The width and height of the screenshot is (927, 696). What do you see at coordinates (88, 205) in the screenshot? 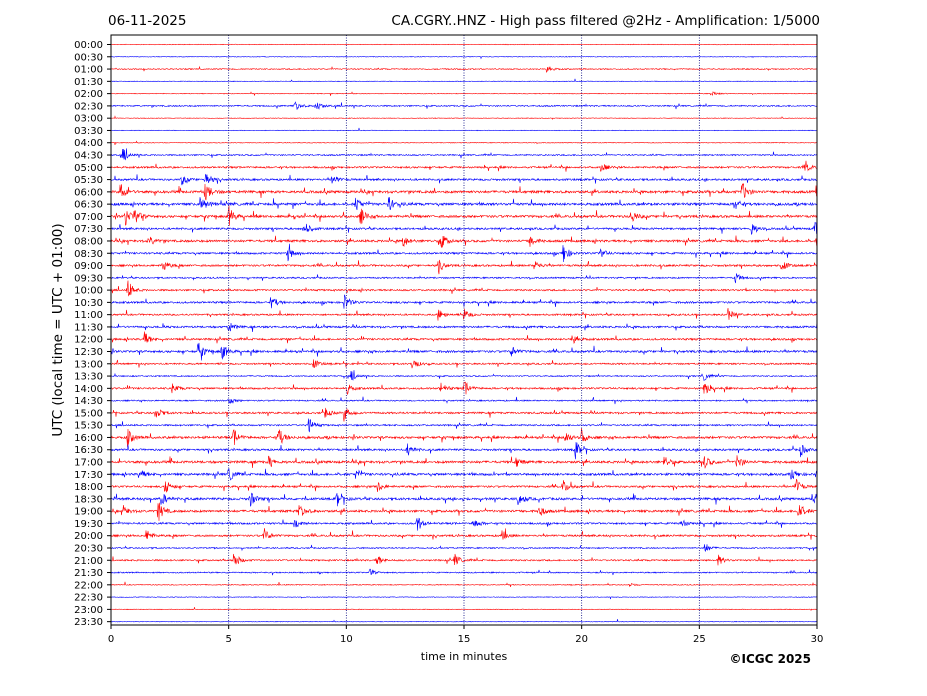
I see `y-tick-label: 06:30` at bounding box center [88, 205].